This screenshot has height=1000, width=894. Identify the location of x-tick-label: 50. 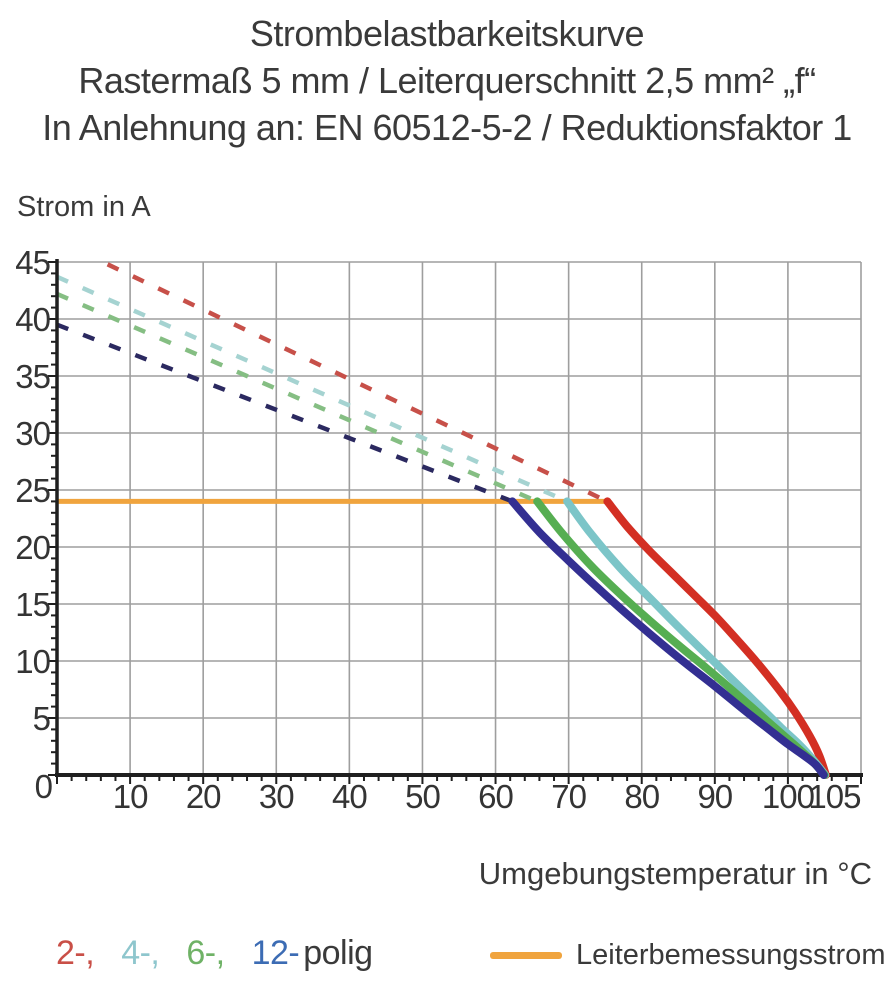
(422, 796).